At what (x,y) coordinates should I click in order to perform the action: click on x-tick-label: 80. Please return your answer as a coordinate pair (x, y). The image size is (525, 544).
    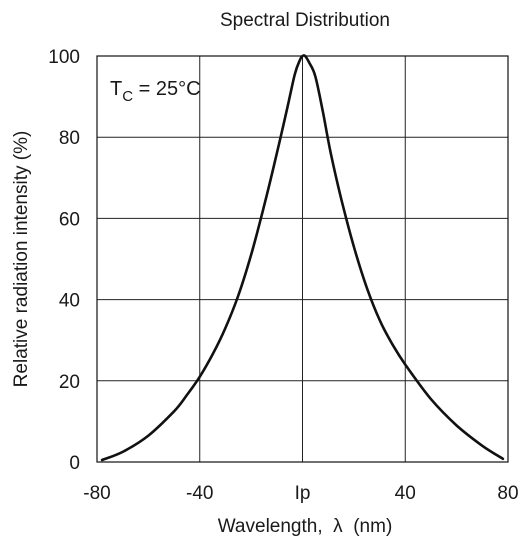
    Looking at the image, I should click on (507, 493).